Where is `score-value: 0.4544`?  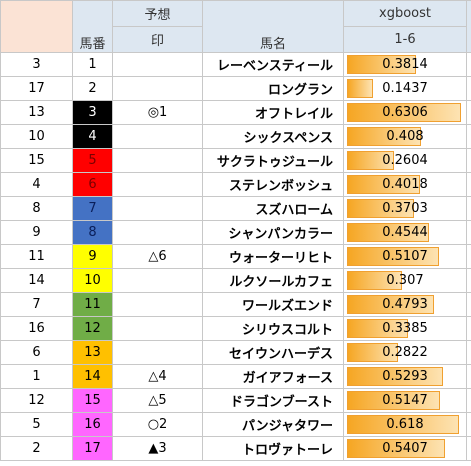
score-value: 0.4544 is located at coordinates (405, 232).